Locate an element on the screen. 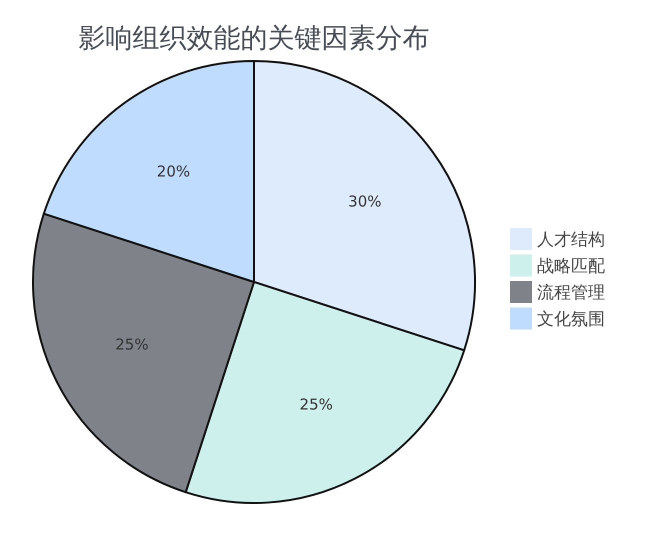 Image resolution: width=664 pixels, height=540 pixels. data-label: 30% is located at coordinates (365, 201).